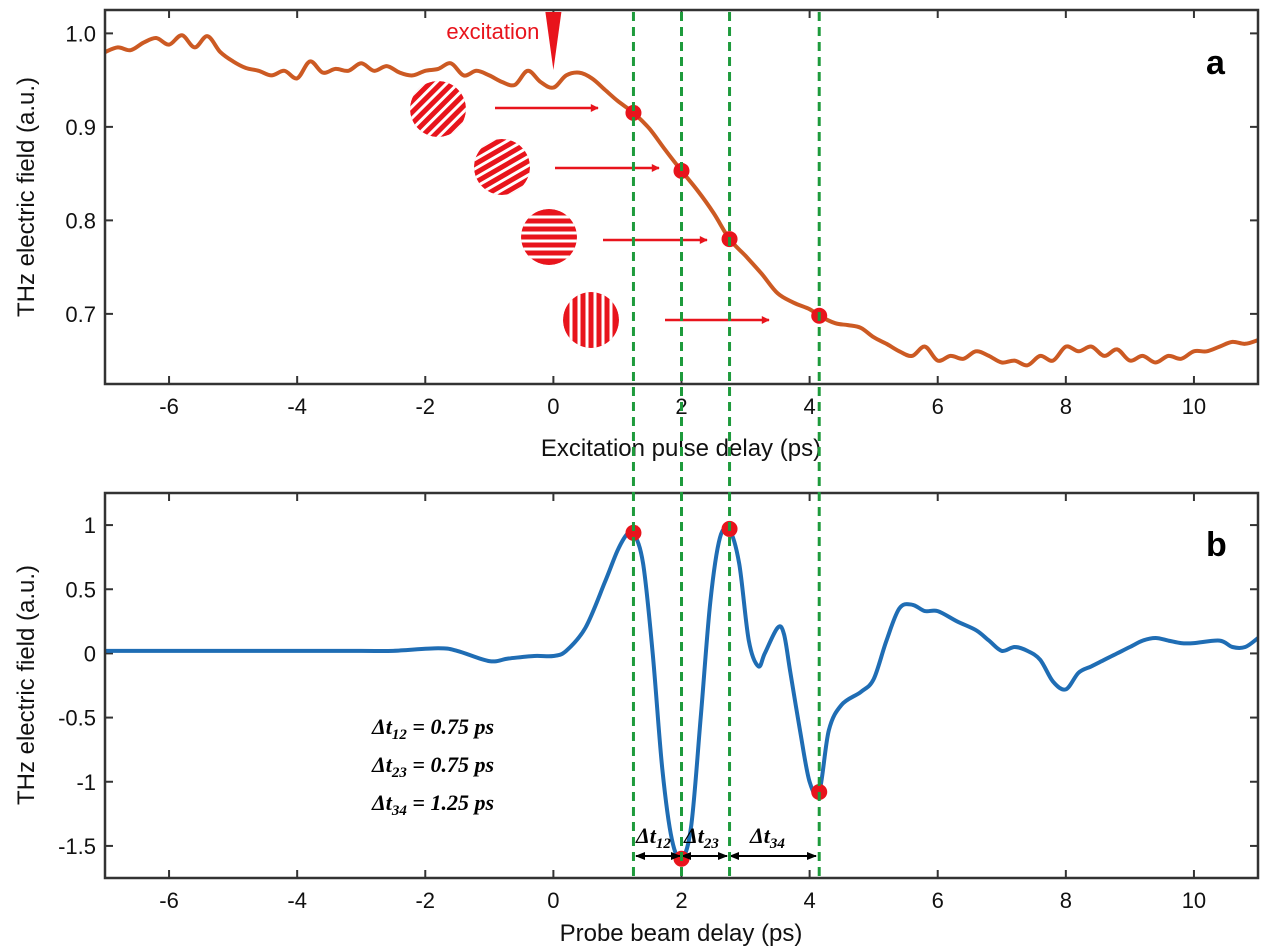  What do you see at coordinates (701, 837) in the screenshot?
I see `interval-label-23: Δt23` at bounding box center [701, 837].